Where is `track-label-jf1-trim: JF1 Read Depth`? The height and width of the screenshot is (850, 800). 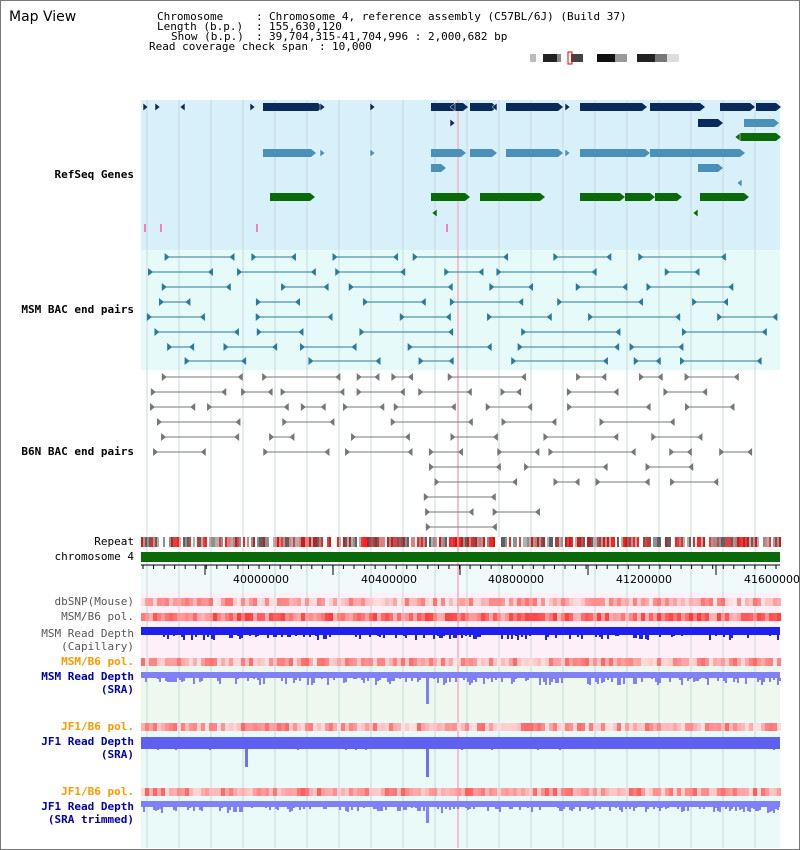
track-label-jf1-trim: JF1 Read Depth is located at coordinates (87, 806).